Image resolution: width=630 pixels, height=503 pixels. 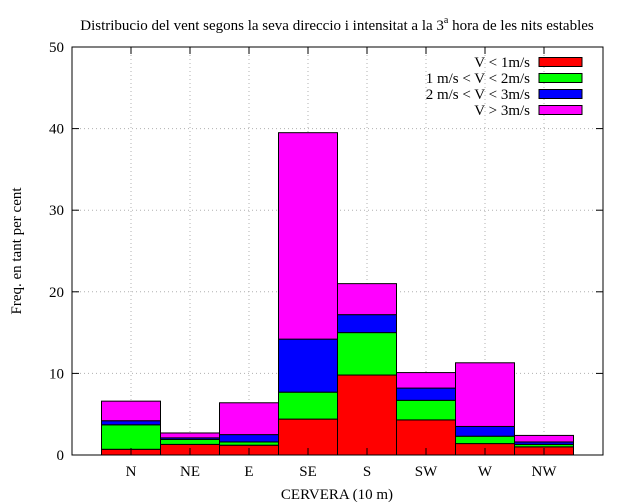 I want to click on x-tick-label: E, so click(x=248, y=472).